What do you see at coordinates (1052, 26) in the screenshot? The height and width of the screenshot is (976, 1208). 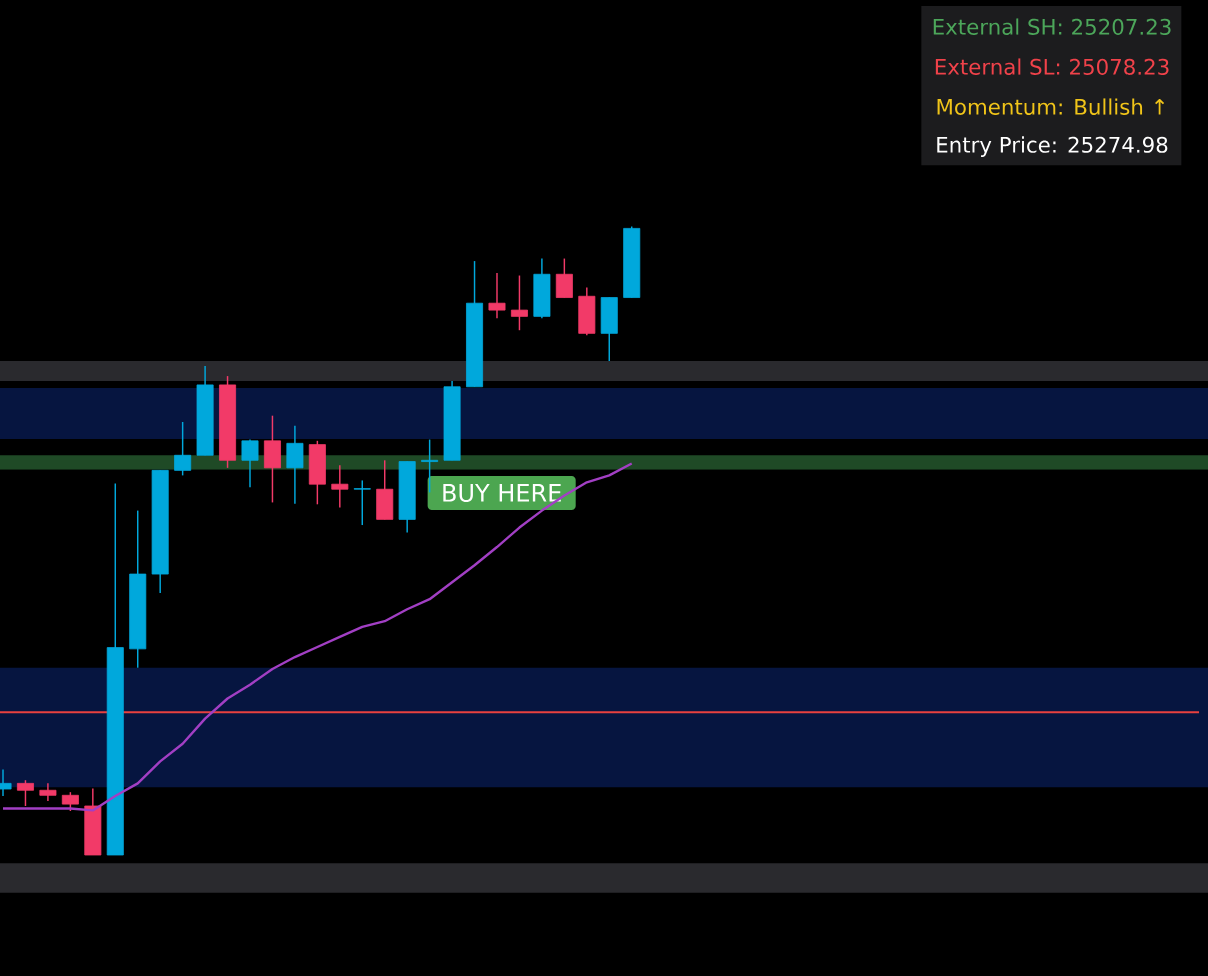 I see `text: External SH: 25207.23` at bounding box center [1052, 26].